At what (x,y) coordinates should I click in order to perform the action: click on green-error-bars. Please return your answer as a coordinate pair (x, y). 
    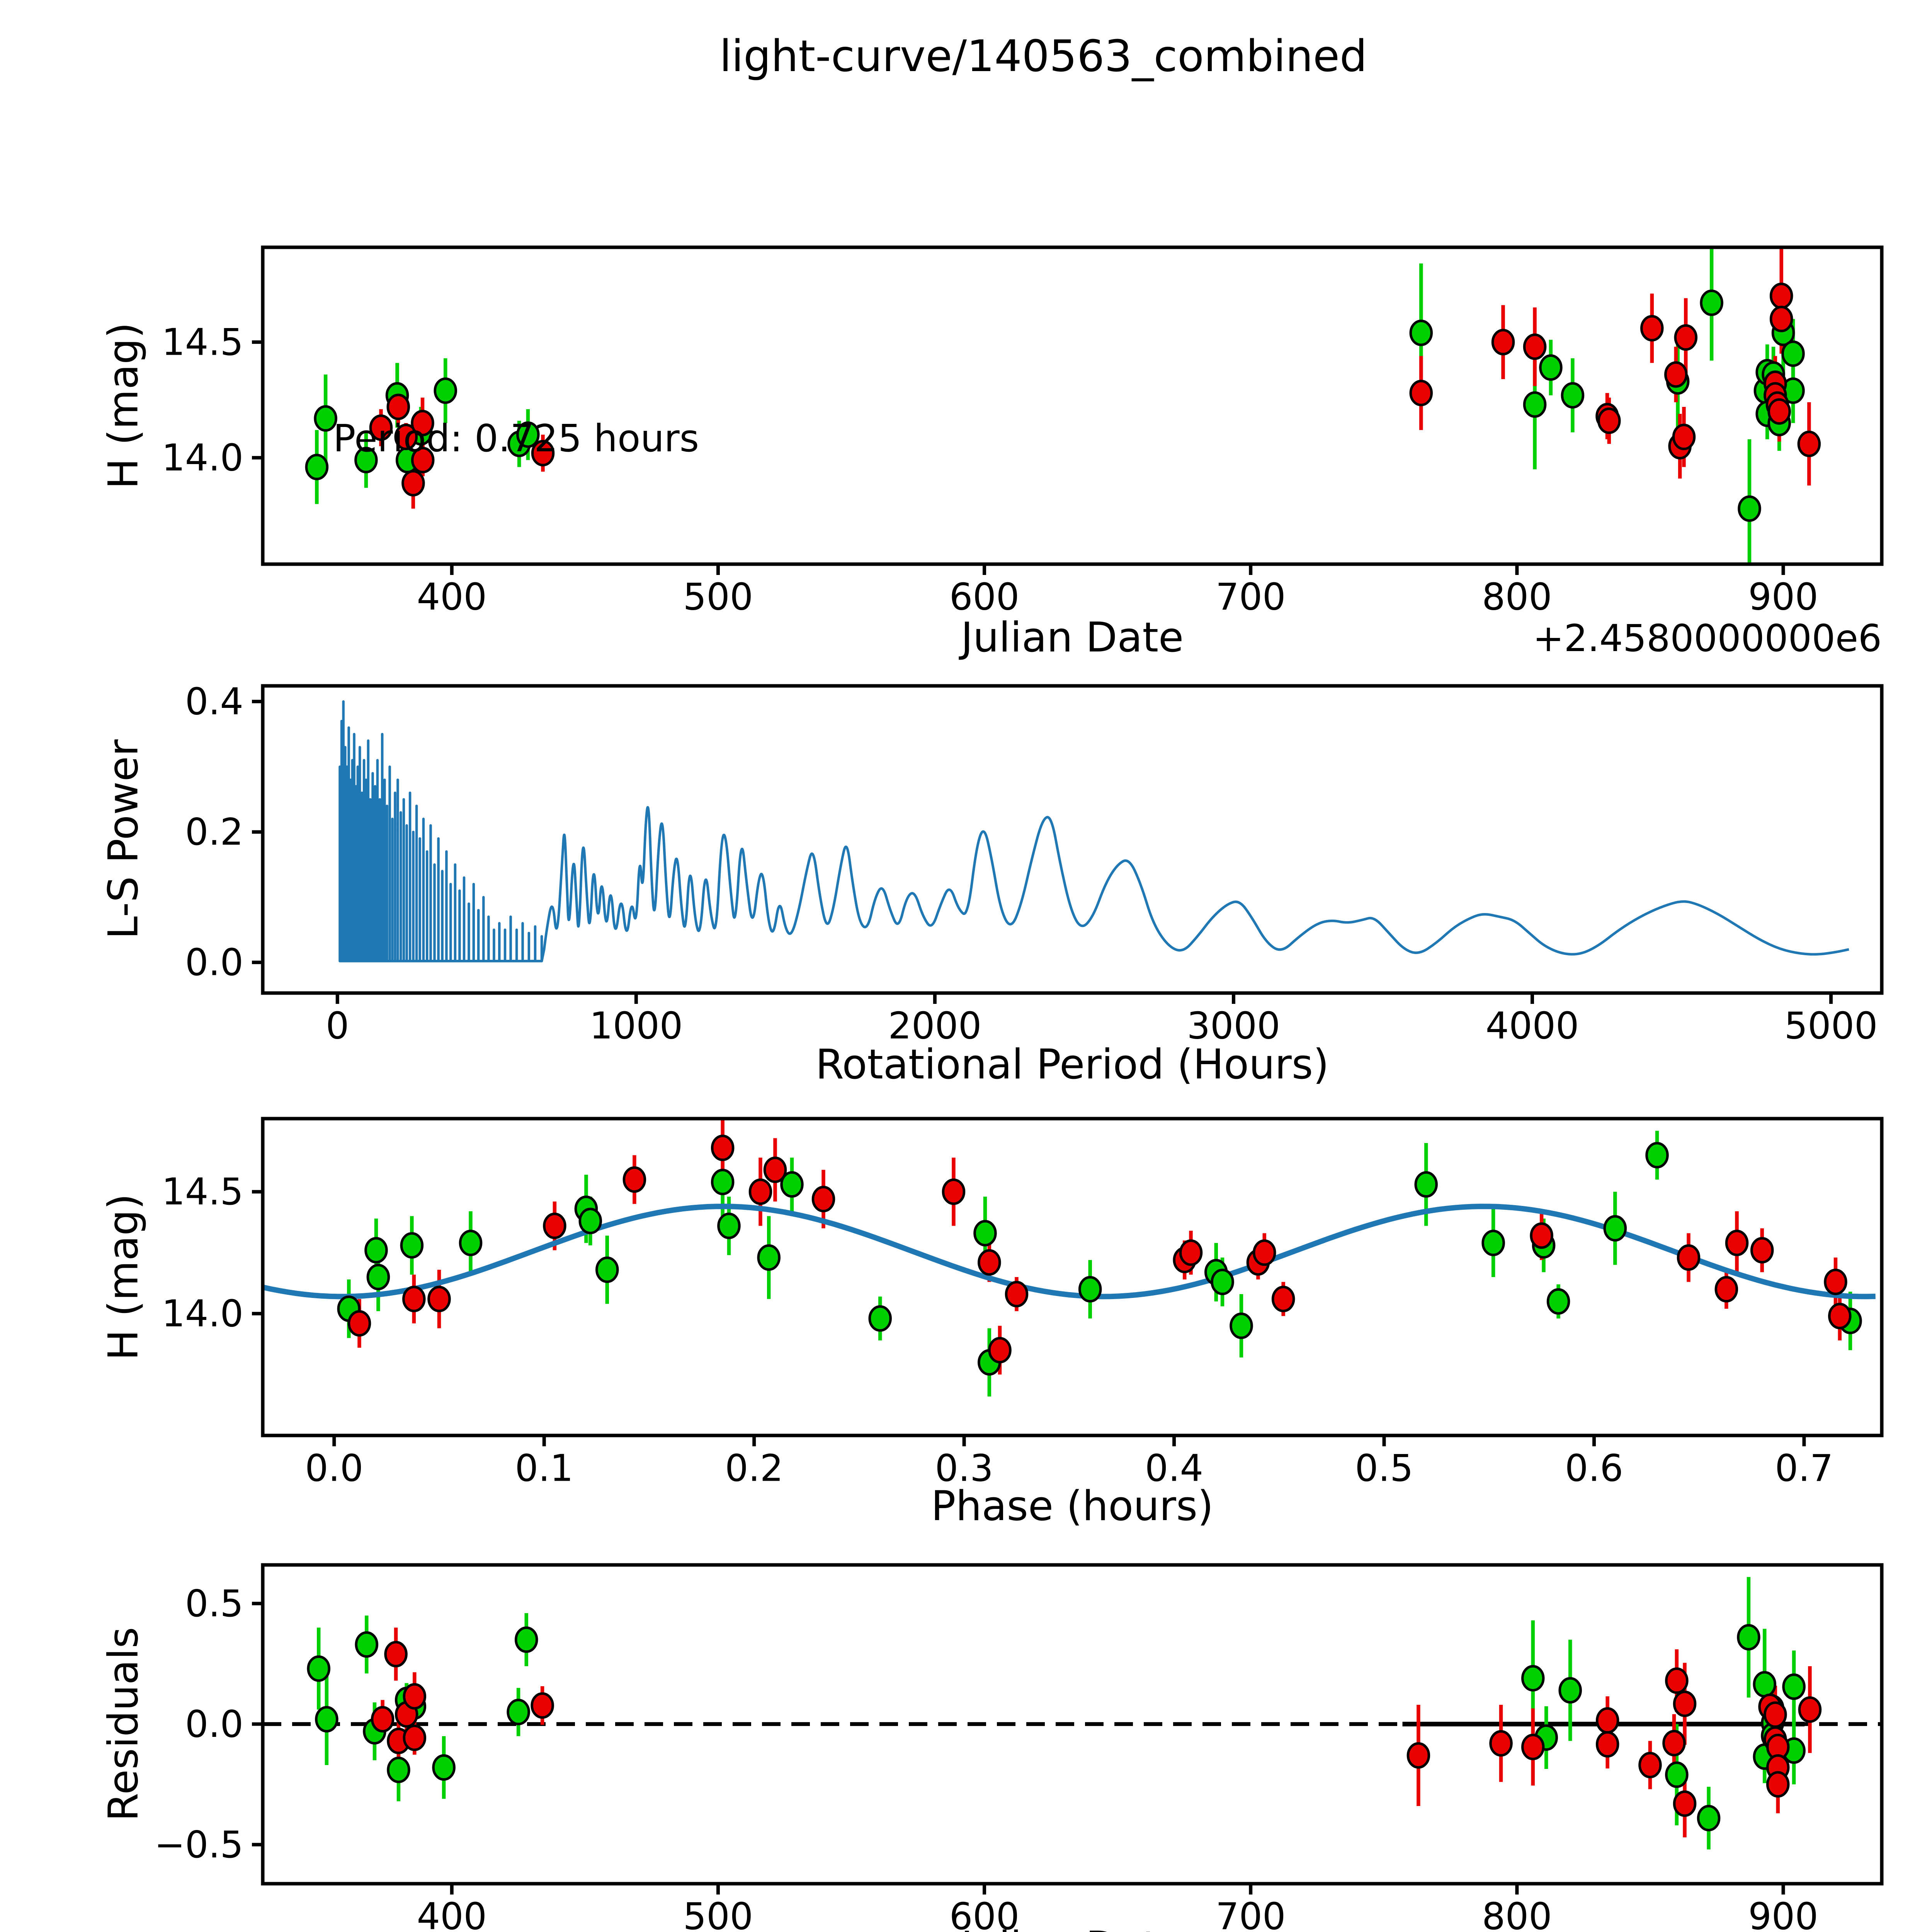
    Looking at the image, I should click on (1099, 1264).